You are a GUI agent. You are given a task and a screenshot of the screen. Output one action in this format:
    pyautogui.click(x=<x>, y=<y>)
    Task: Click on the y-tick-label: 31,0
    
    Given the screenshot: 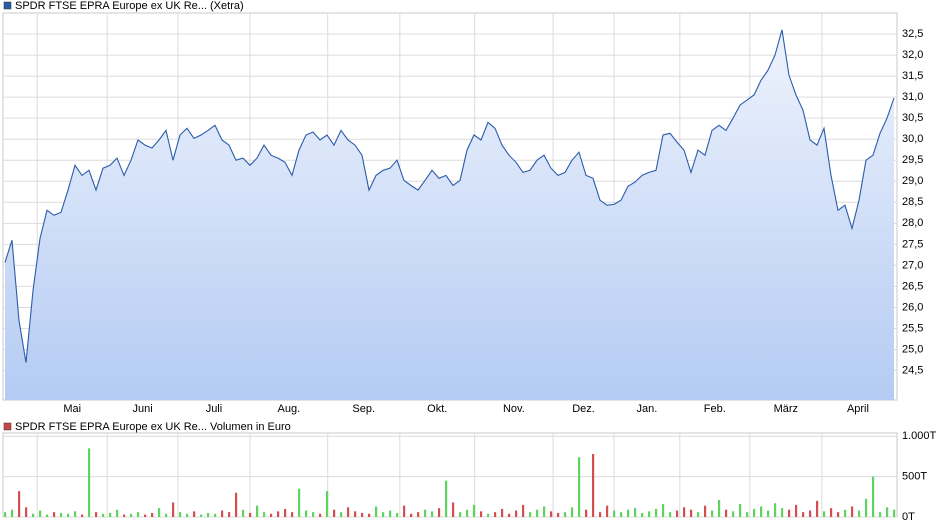 What is the action you would take?
    pyautogui.click(x=912, y=97)
    